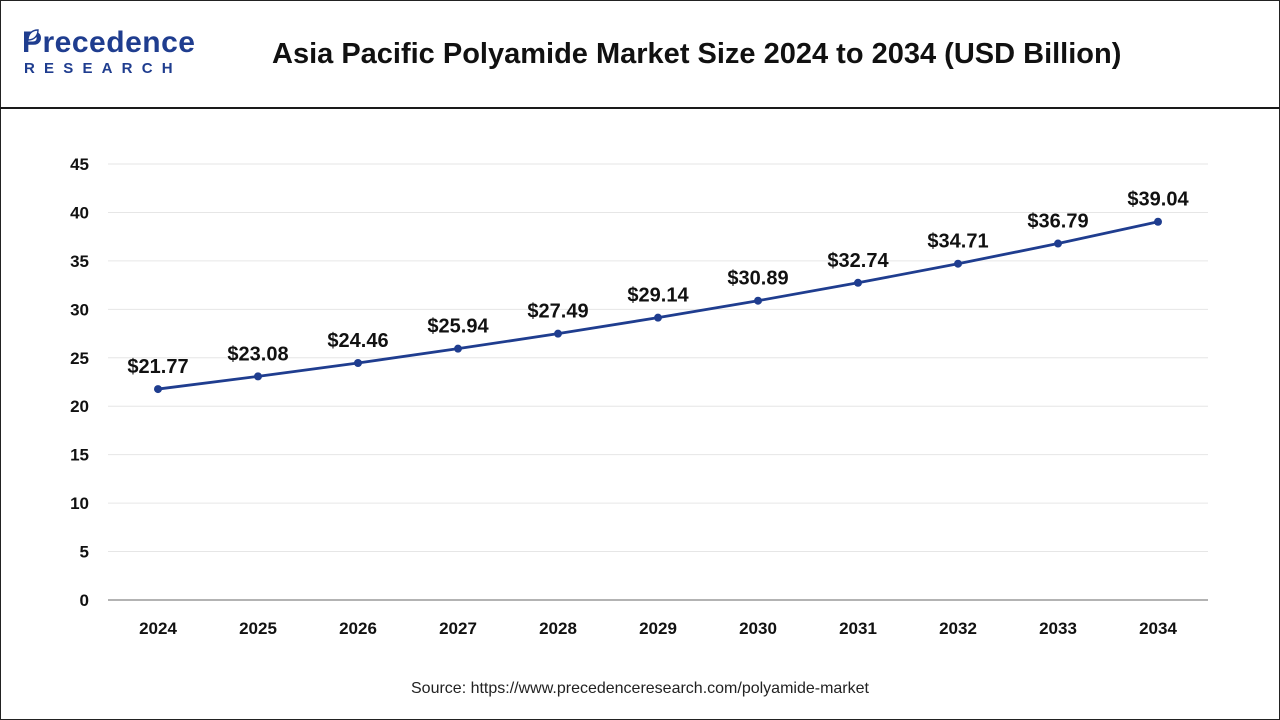 The image size is (1280, 720). What do you see at coordinates (758, 628) in the screenshot?
I see `x-tick-label: 2030` at bounding box center [758, 628].